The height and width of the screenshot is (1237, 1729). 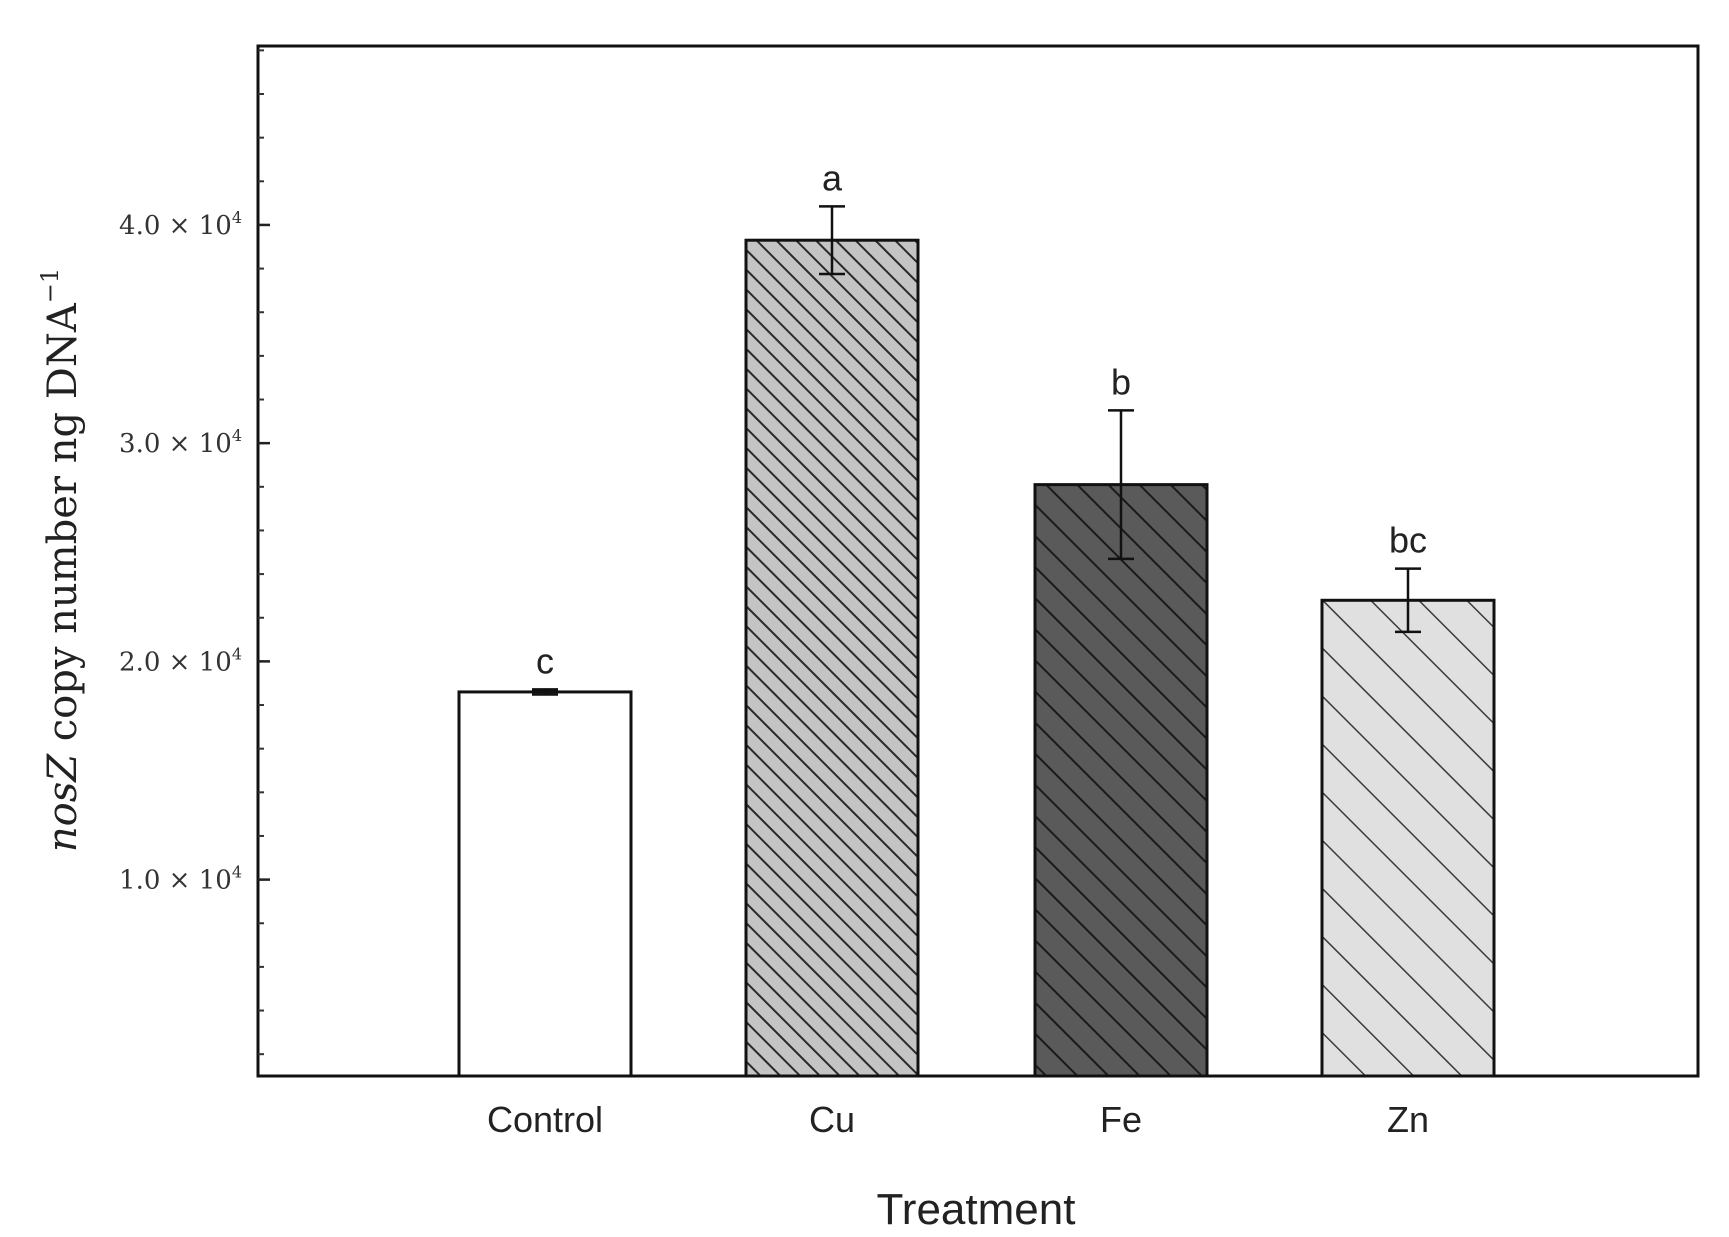 I want to click on significance-control: c, so click(x=545, y=660).